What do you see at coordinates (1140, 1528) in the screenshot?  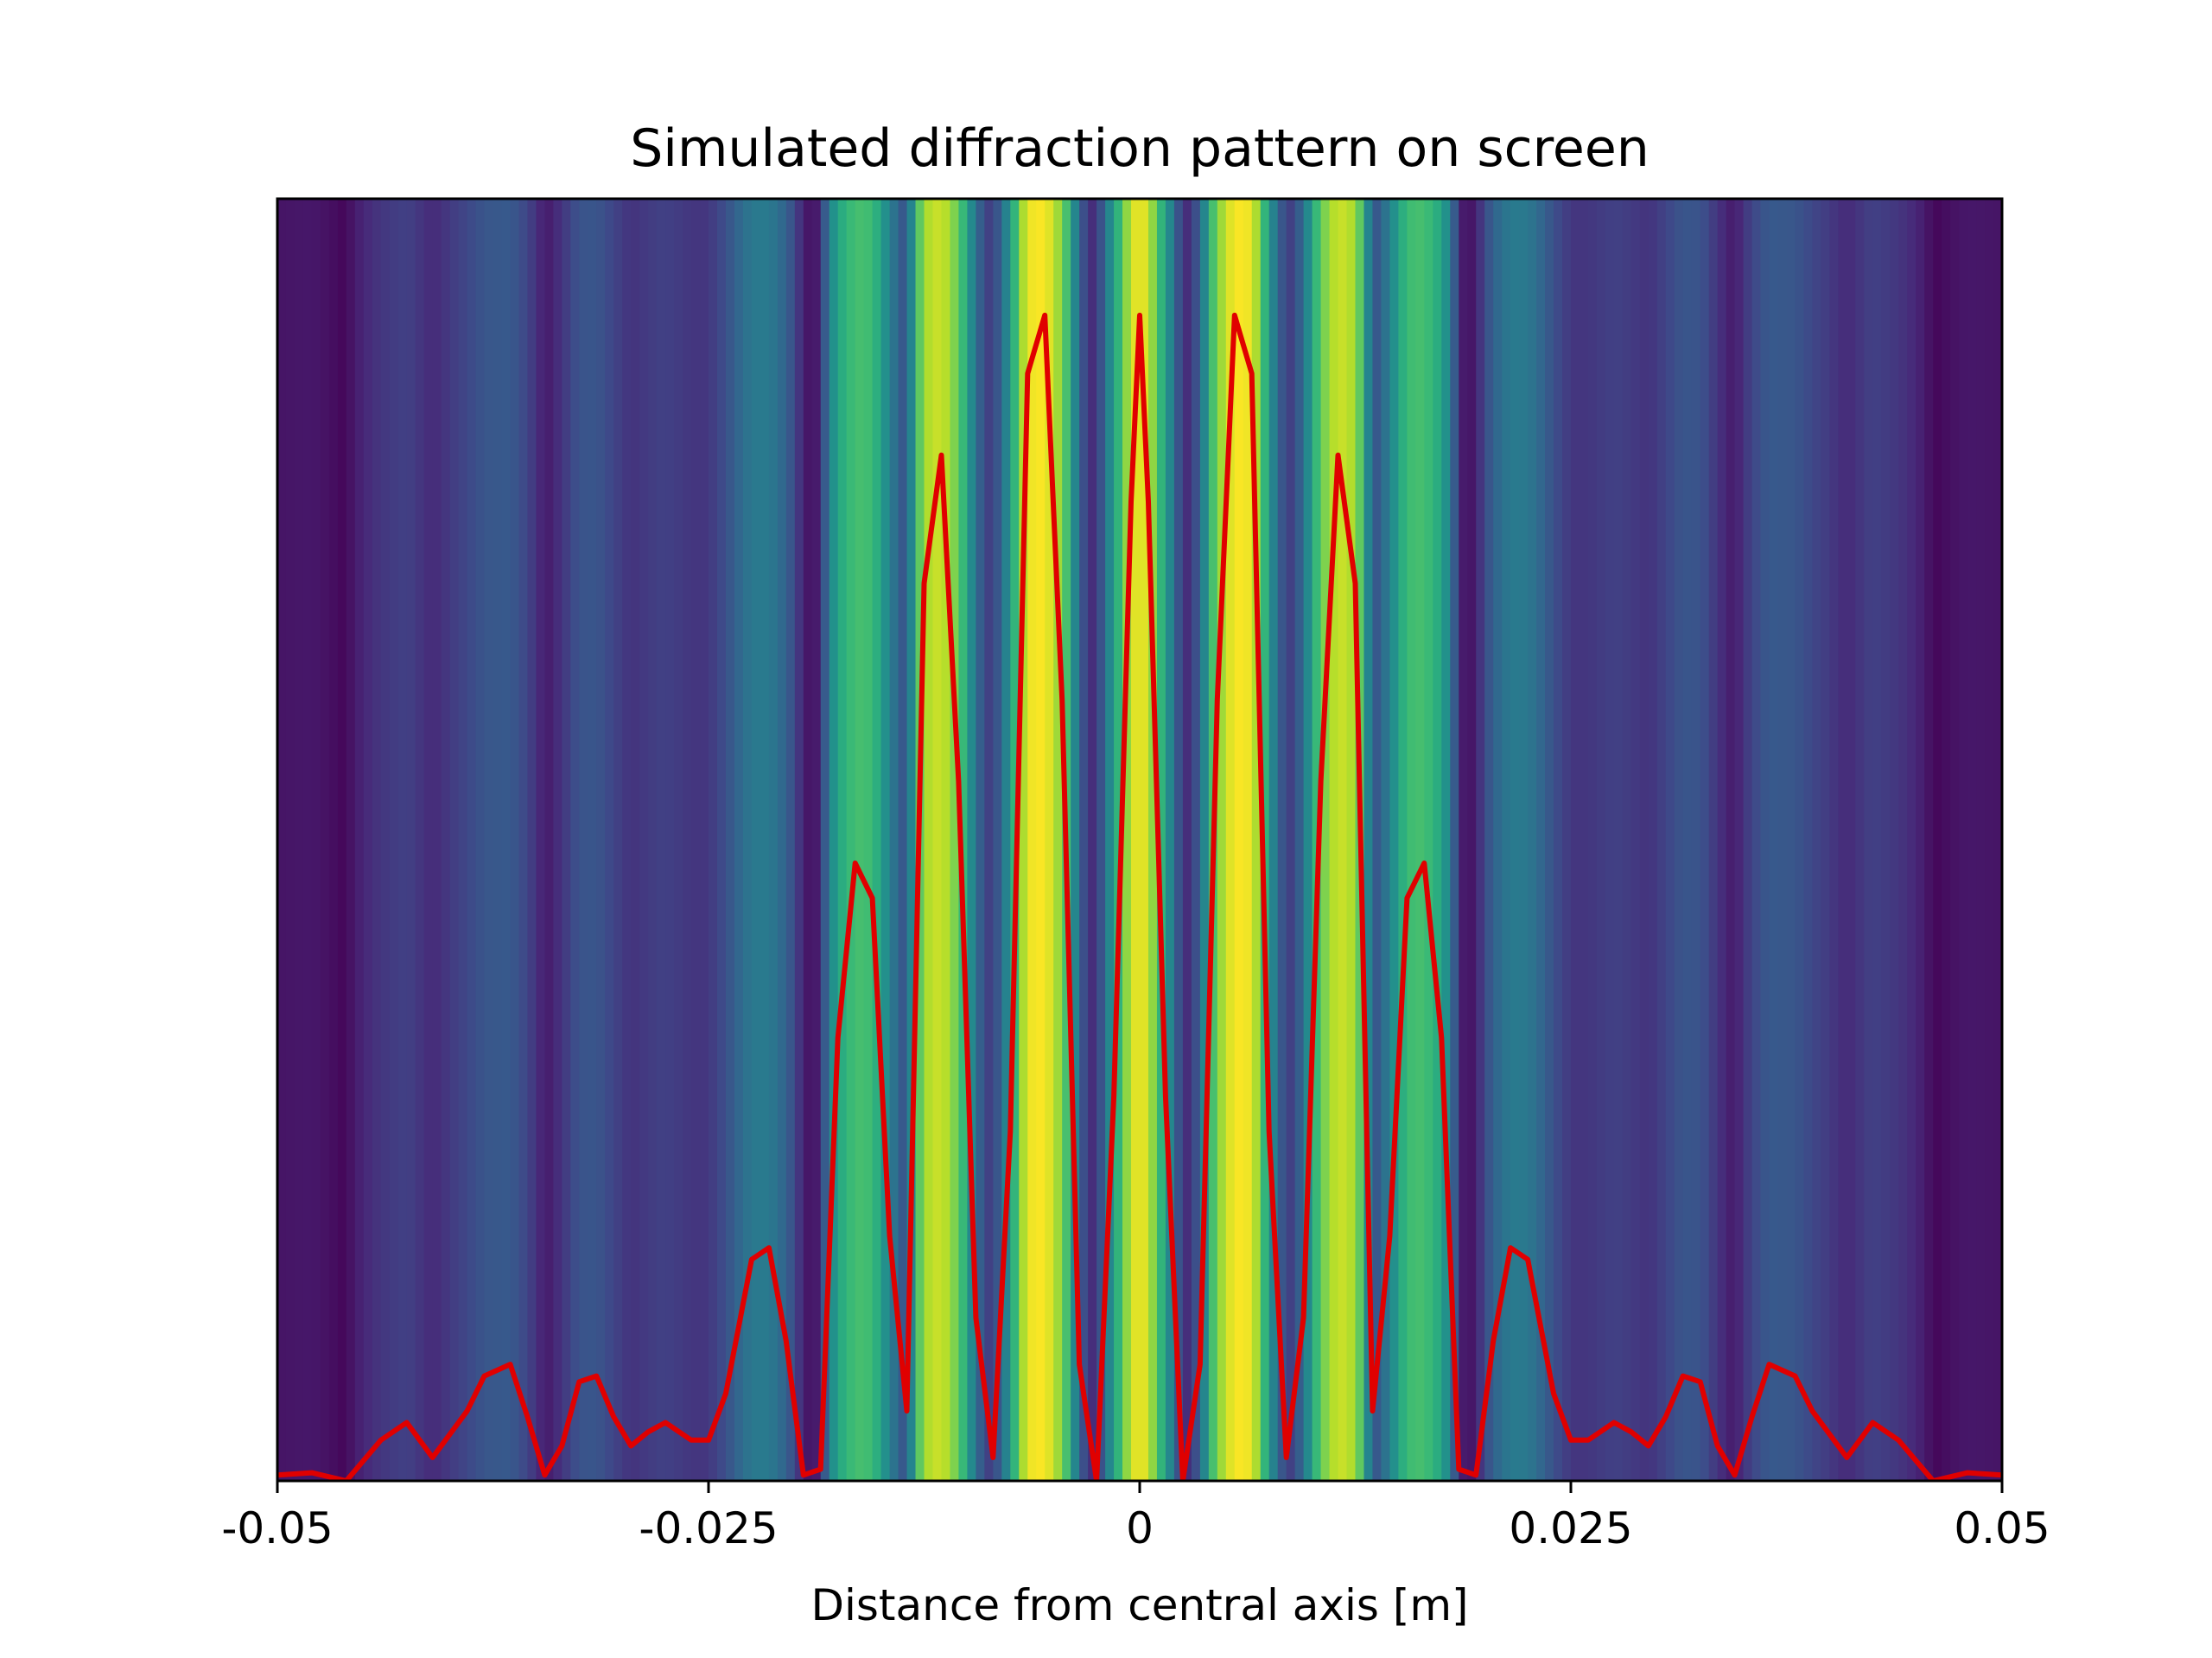 I see `x-tick-label: 0` at bounding box center [1140, 1528].